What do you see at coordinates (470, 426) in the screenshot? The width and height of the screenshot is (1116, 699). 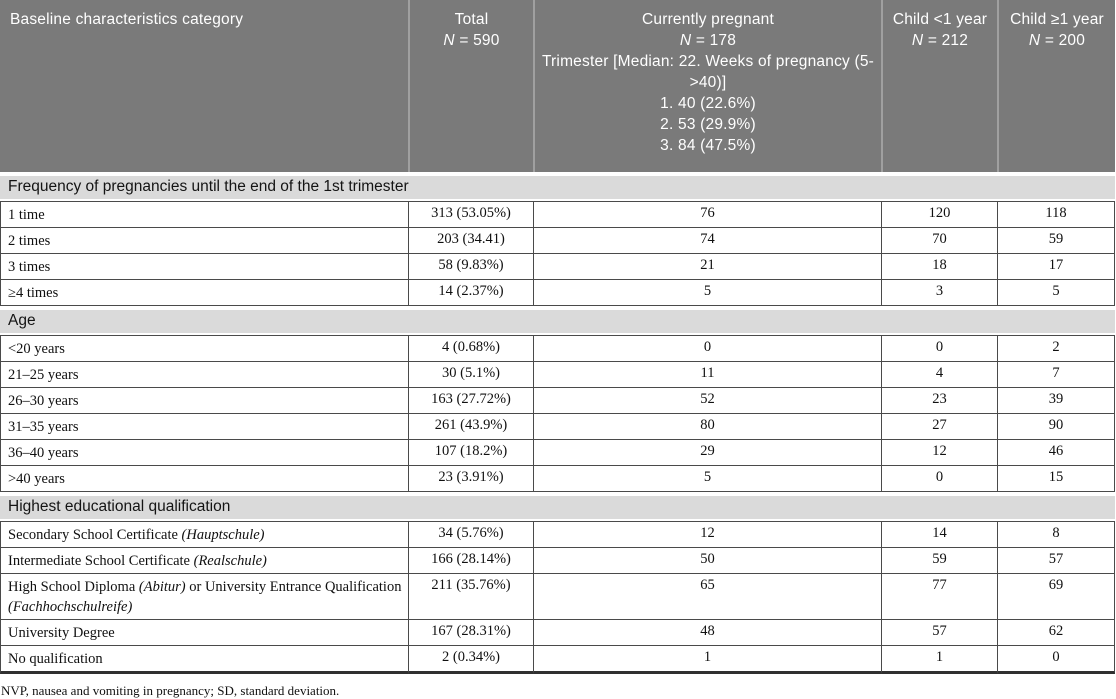 I see `cell-total: 261 (43.9%)` at bounding box center [470, 426].